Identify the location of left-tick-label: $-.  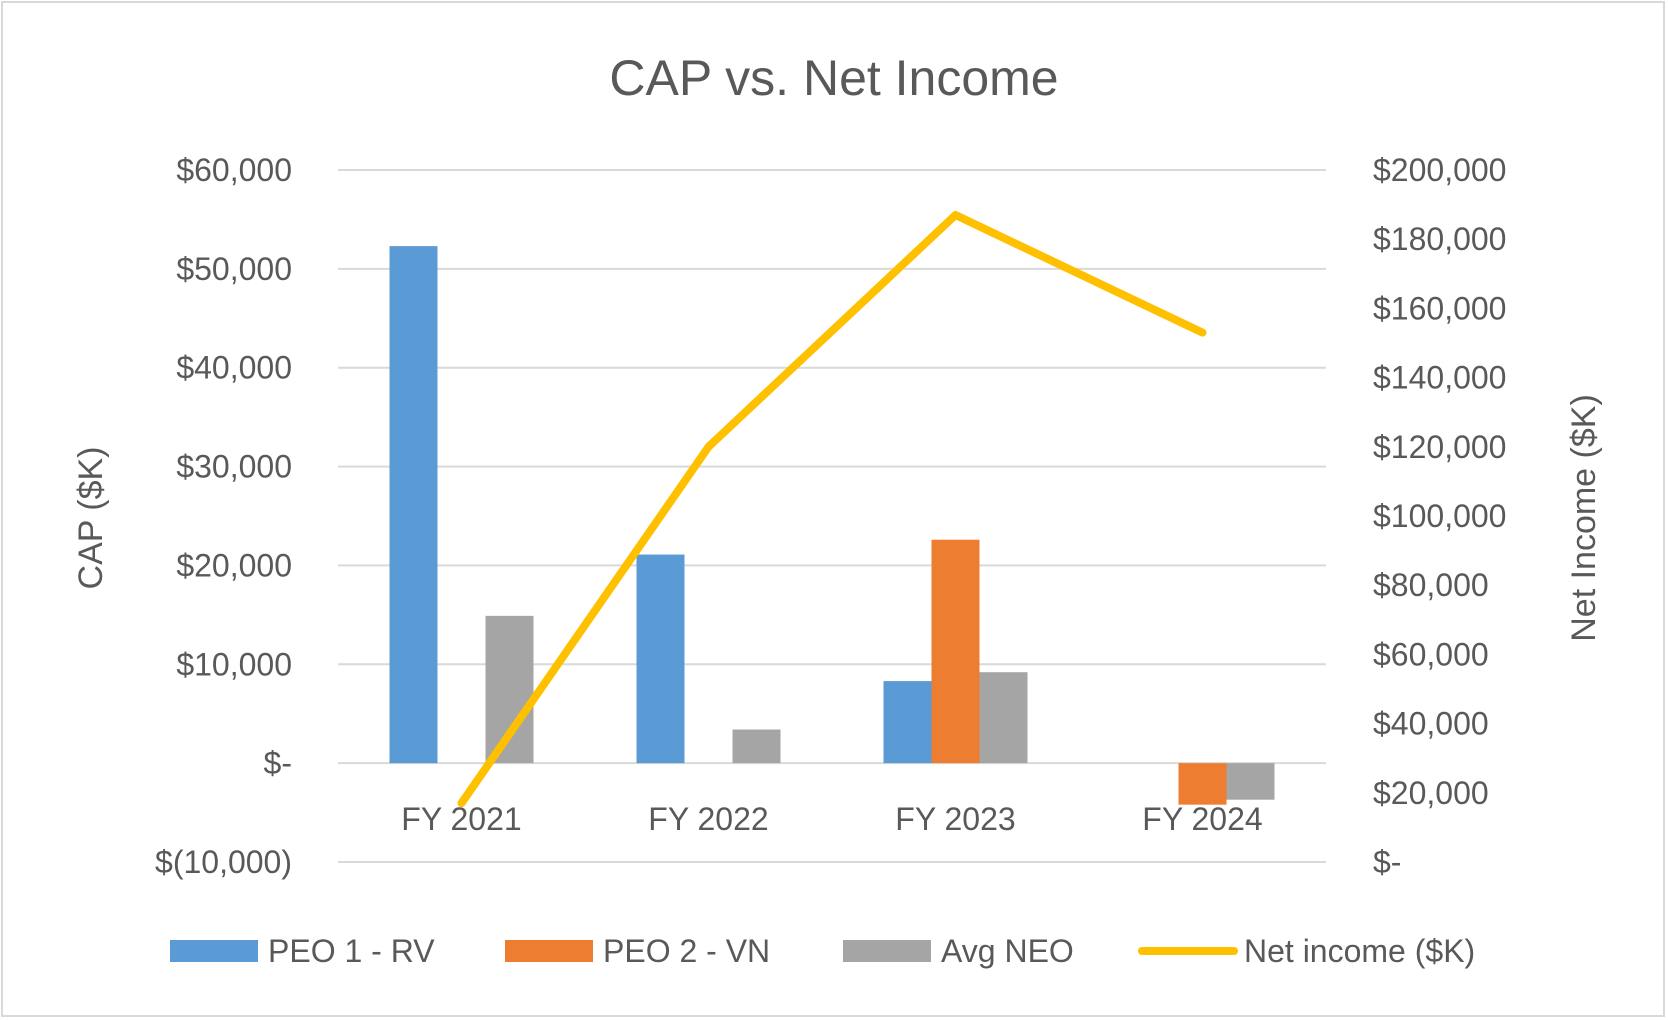
(278, 763).